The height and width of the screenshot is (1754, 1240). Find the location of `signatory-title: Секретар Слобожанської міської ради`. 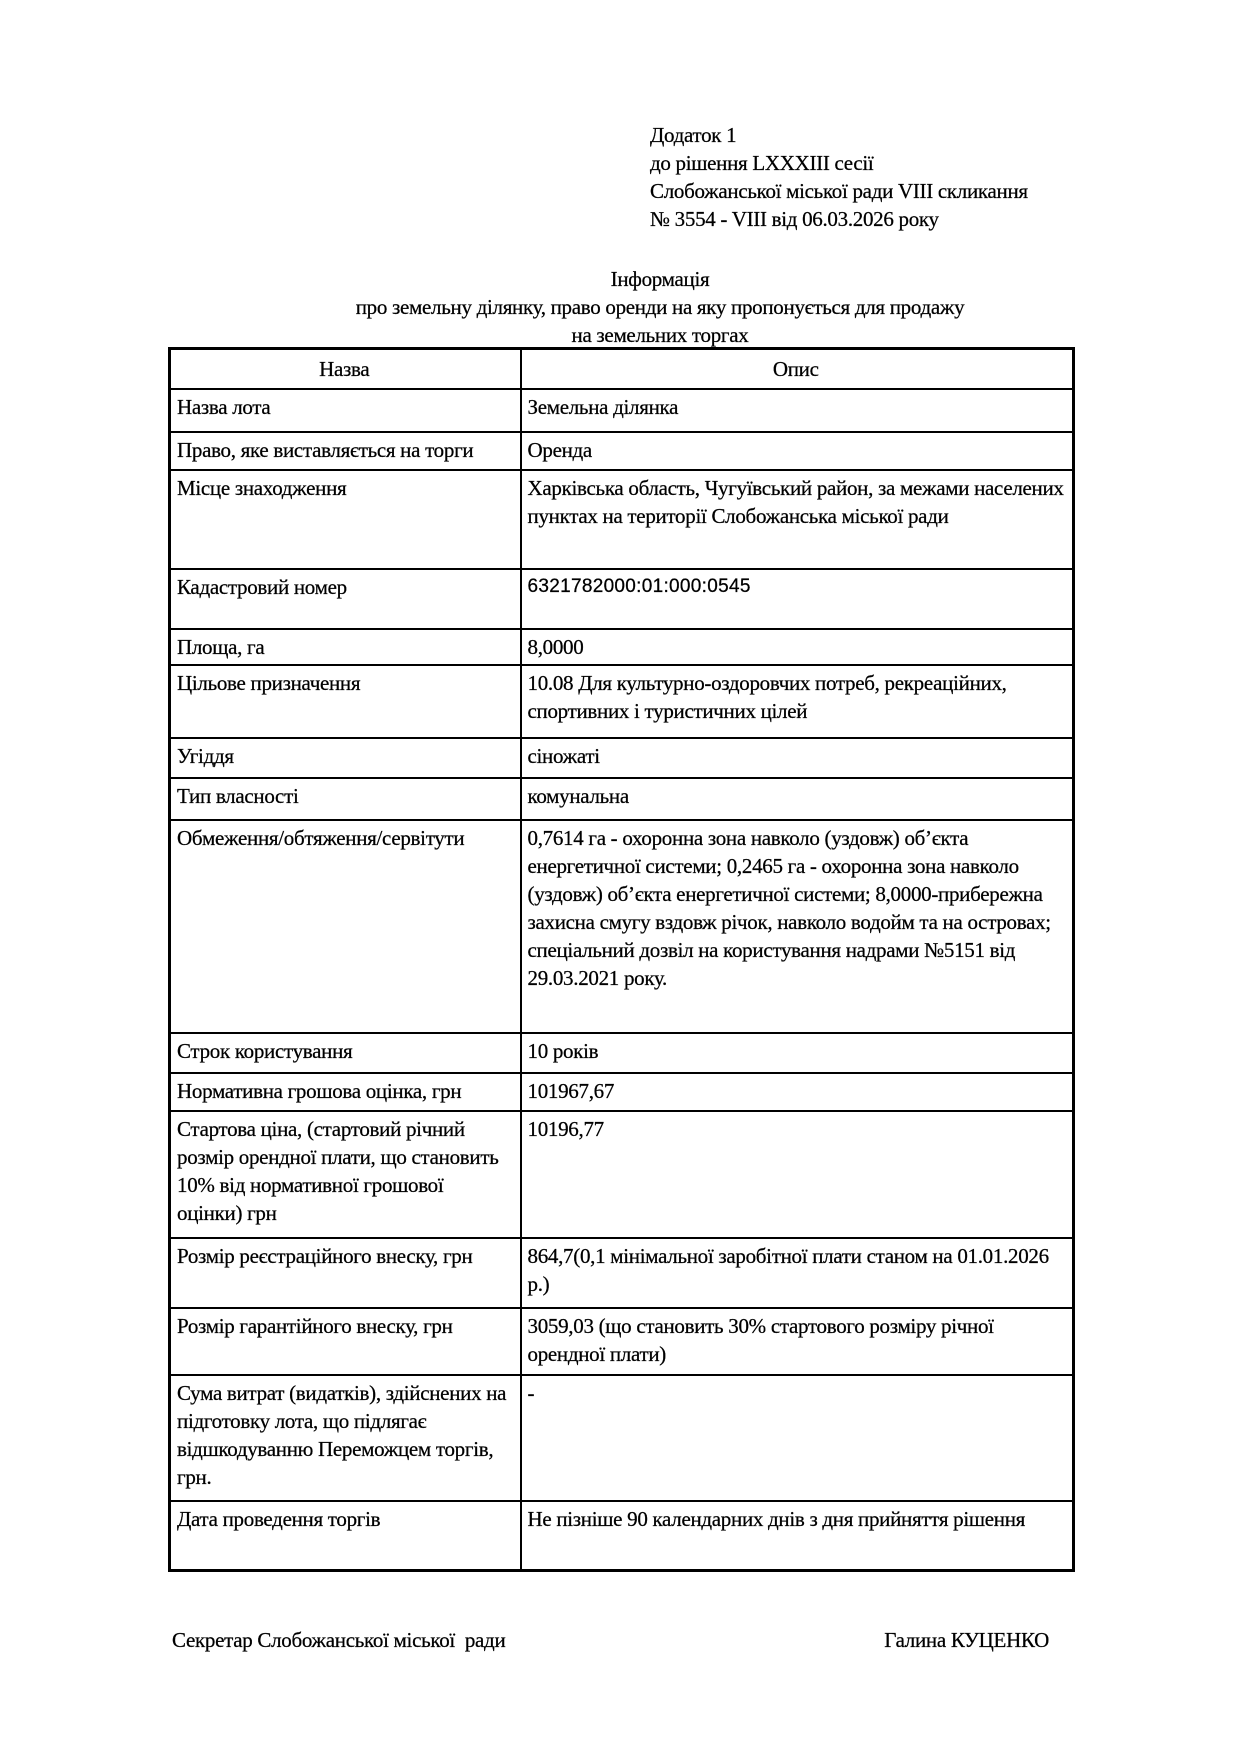

signatory-title: Секретар Слобожанської міської ради is located at coordinates (339, 1640).